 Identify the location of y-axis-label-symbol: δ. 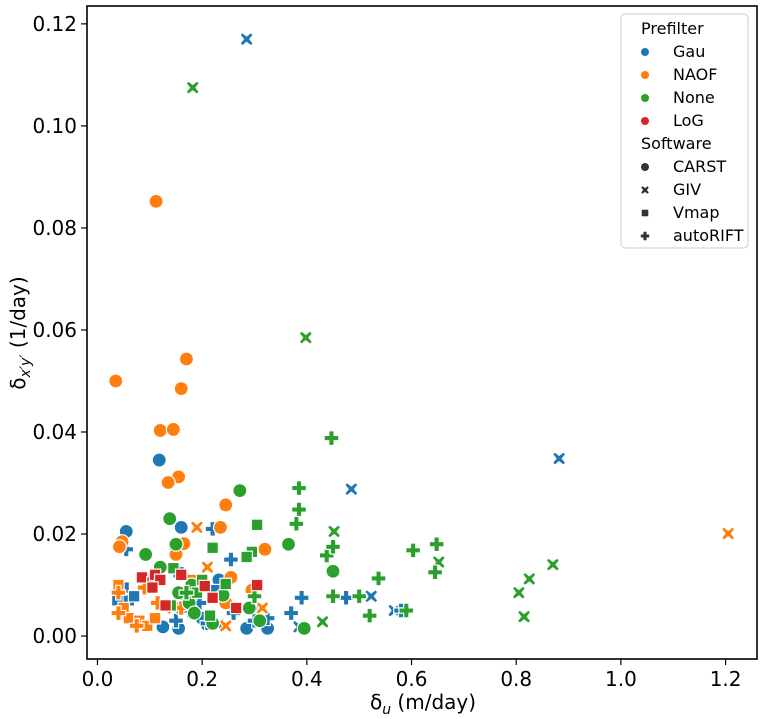
(18, 383).